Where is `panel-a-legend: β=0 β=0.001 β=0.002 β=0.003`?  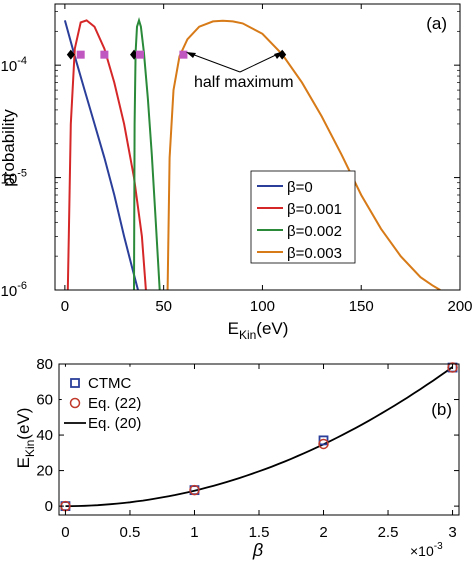 panel-a-legend: β=0 β=0.001 β=0.002 β=0.003 is located at coordinates (303, 217).